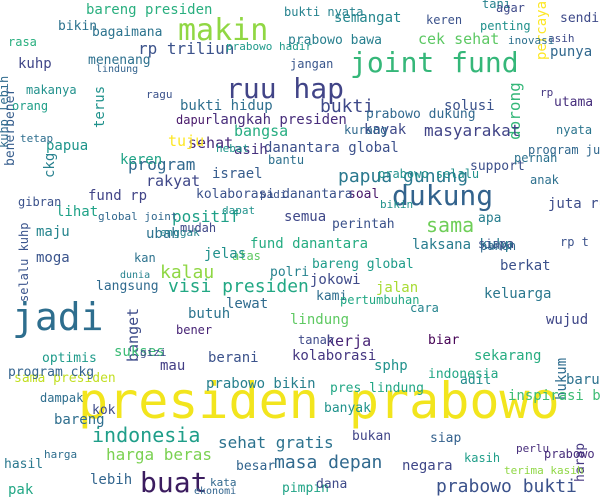  Describe the element at coordinates (542, 30) in the screenshot. I see `word: percaya` at that location.